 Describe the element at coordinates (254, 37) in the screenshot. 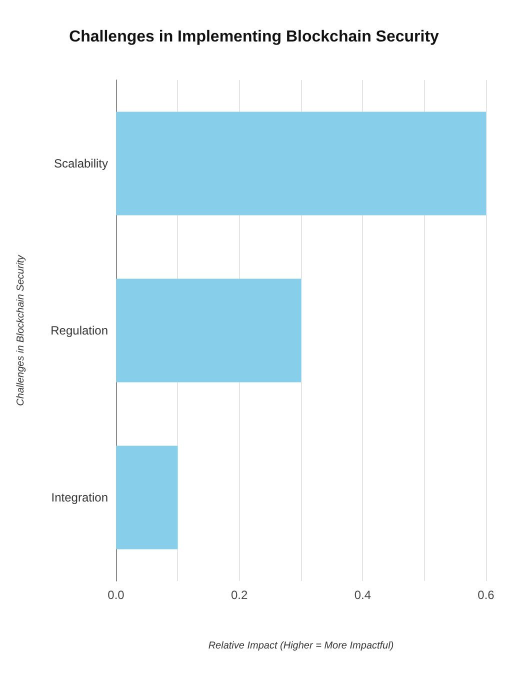

I see `chart-title: Challenges in Implementing Blockchain Security` at that location.